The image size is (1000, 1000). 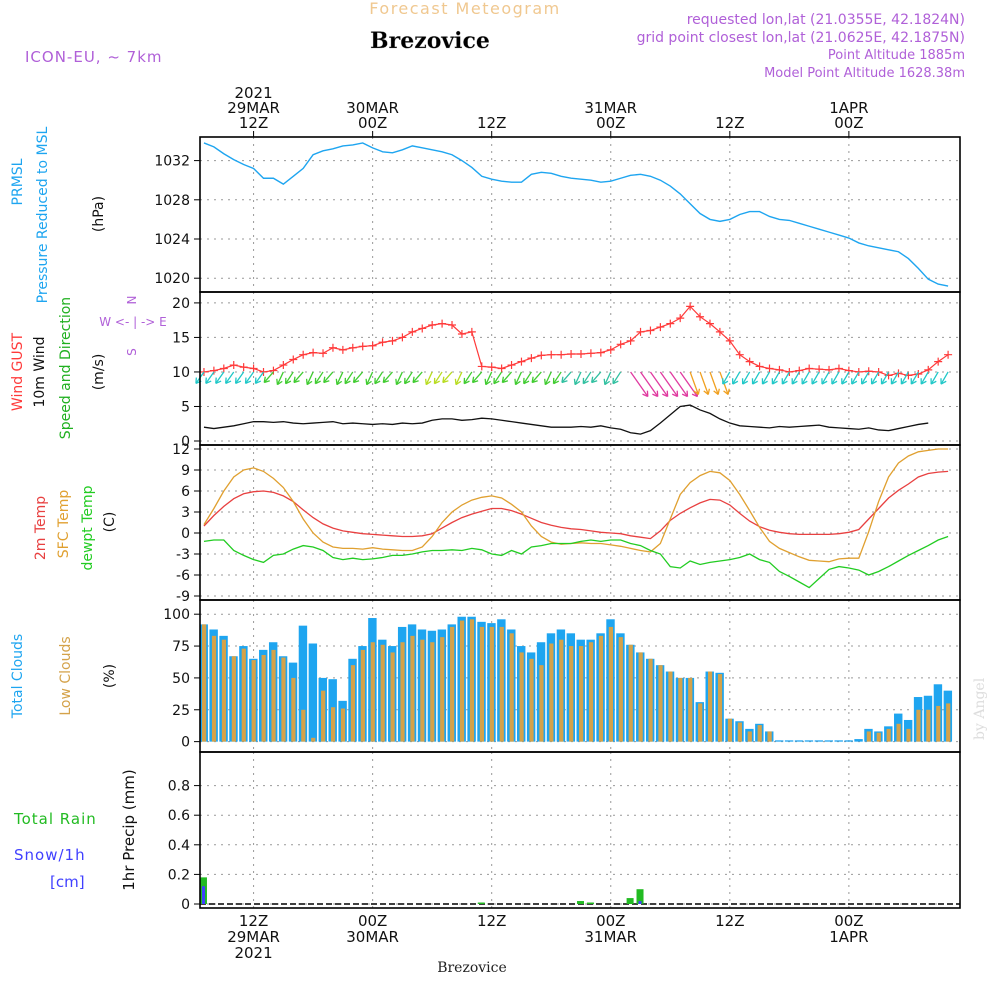 What do you see at coordinates (640, 896) in the screenshot?
I see `rain-bar` at bounding box center [640, 896].